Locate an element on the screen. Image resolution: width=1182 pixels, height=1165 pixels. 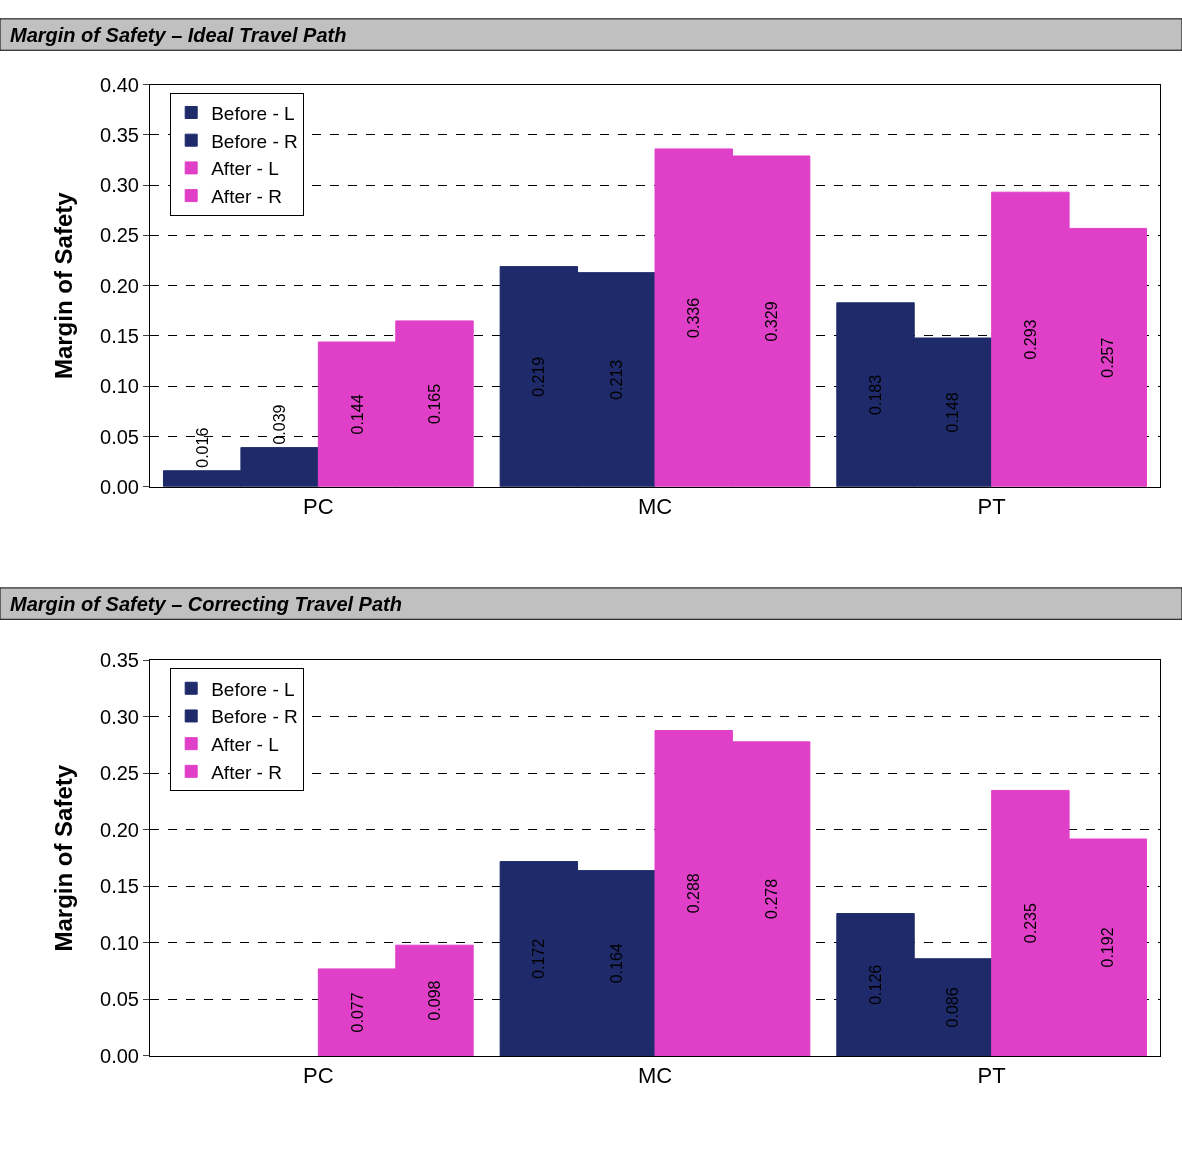
data-label: 0.219 is located at coordinates (539, 376).